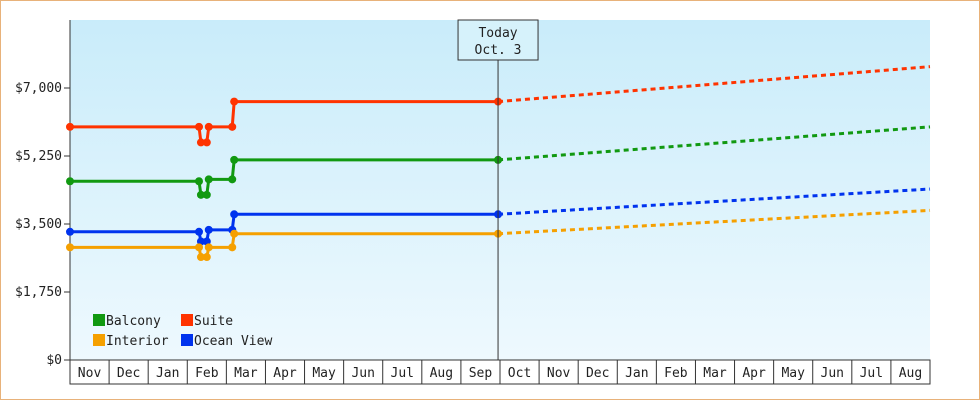 The width and height of the screenshot is (980, 400). I want to click on today-label: Today, so click(497, 33).